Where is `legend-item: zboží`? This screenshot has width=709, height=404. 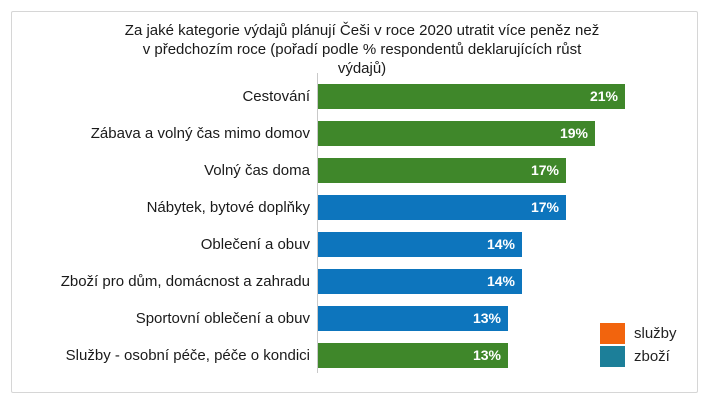 legend-item: zboží is located at coordinates (638, 356).